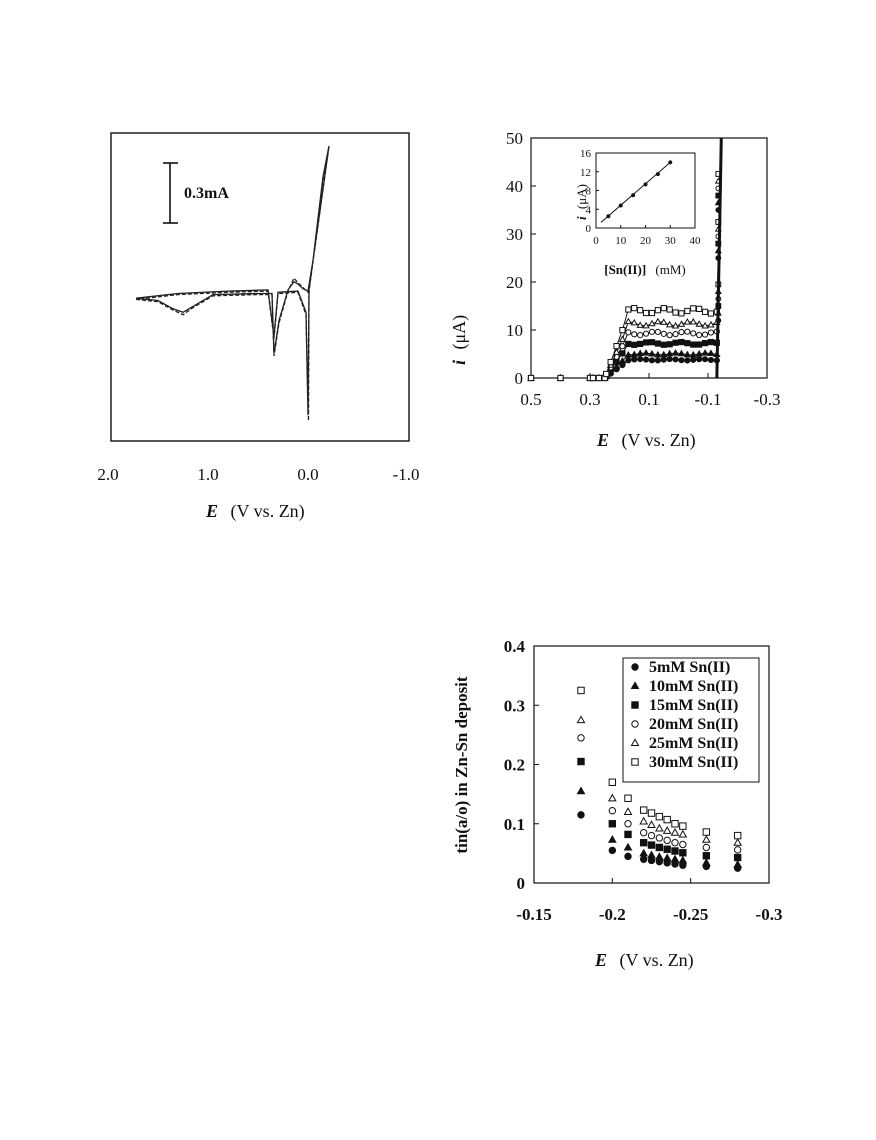  I want to click on inset-ytick-label: 4, so click(589, 210).